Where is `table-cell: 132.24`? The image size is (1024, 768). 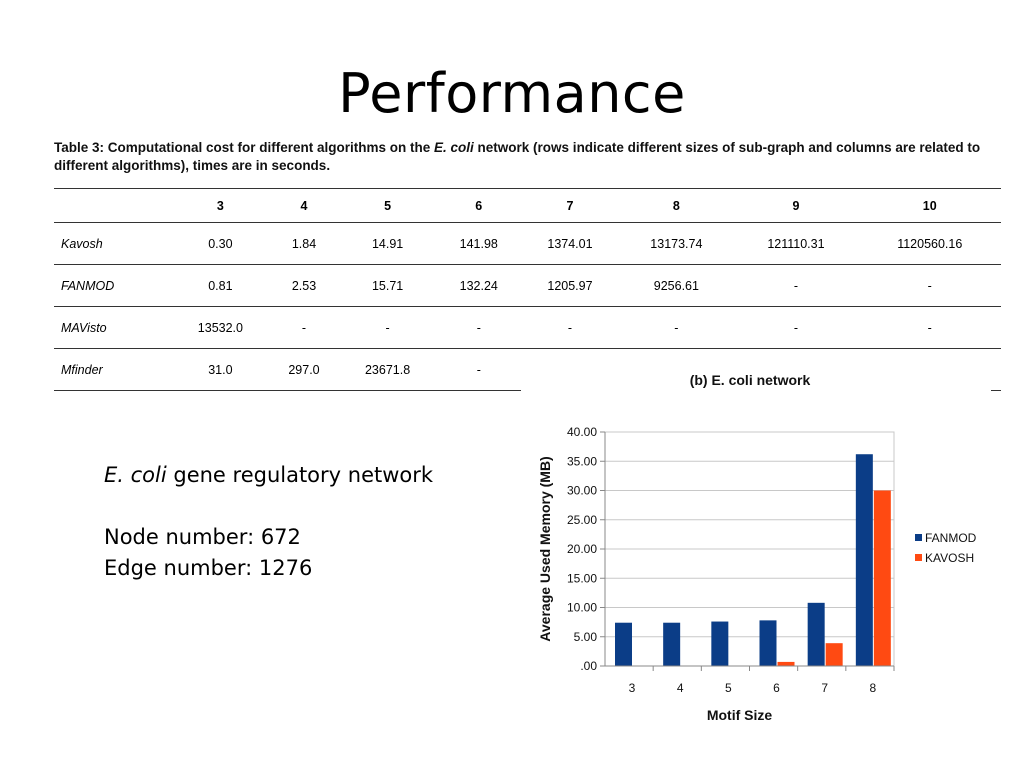
table-cell: 132.24 is located at coordinates (478, 285).